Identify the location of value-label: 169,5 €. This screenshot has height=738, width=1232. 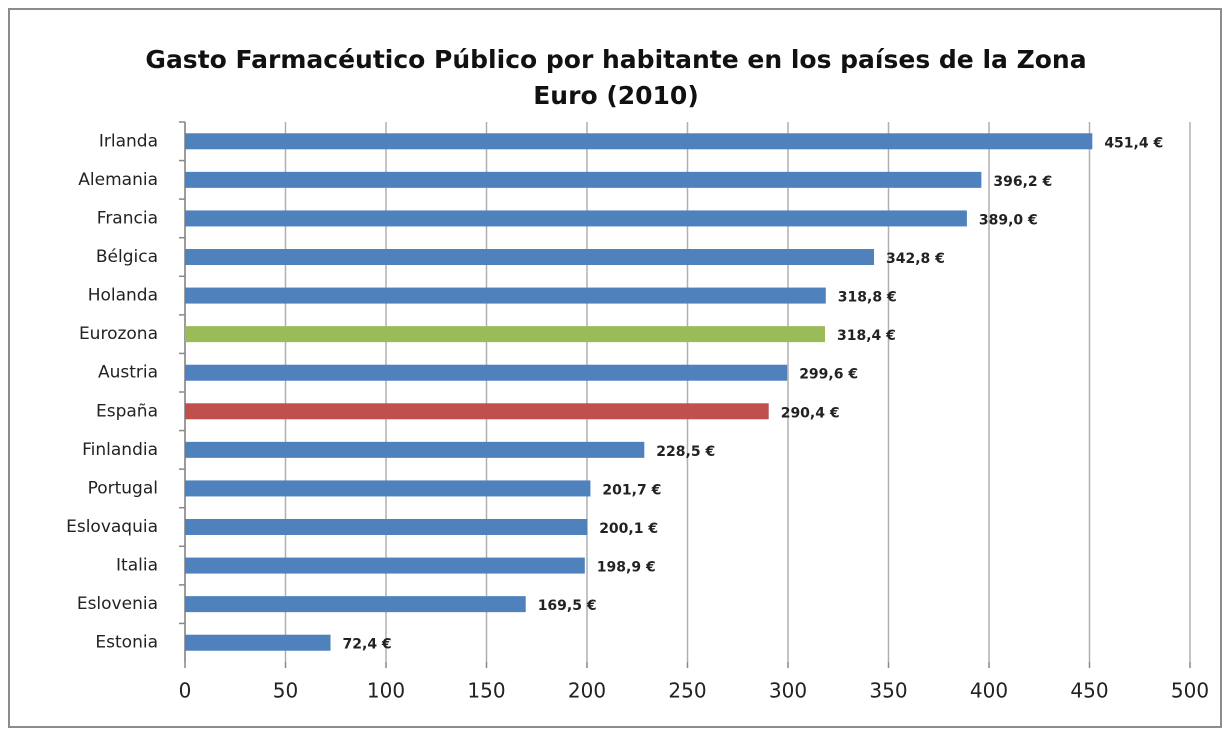
(567, 606).